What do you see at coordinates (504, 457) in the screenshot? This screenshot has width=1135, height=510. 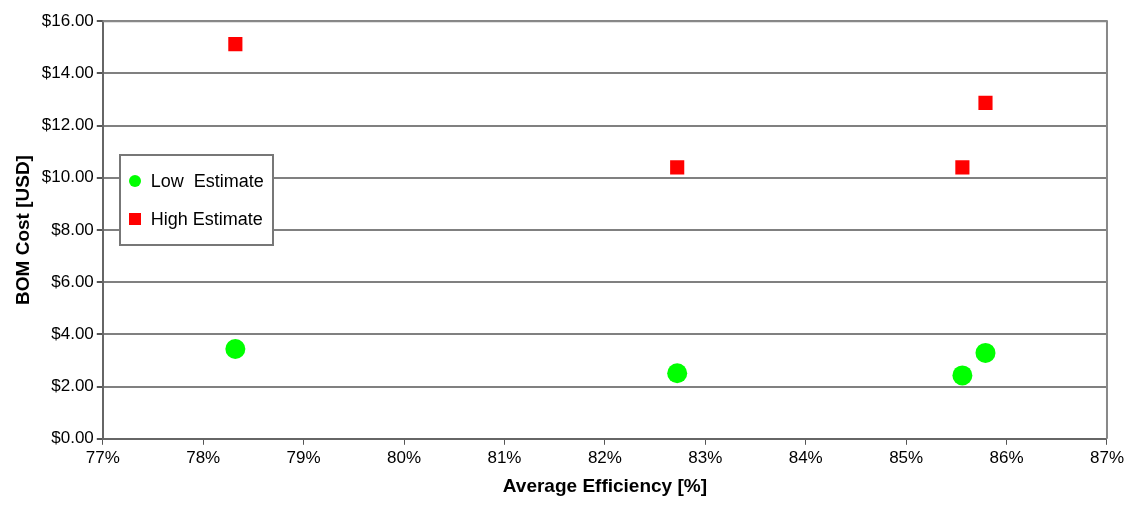 I see `x-tick-label: 81%` at bounding box center [504, 457].